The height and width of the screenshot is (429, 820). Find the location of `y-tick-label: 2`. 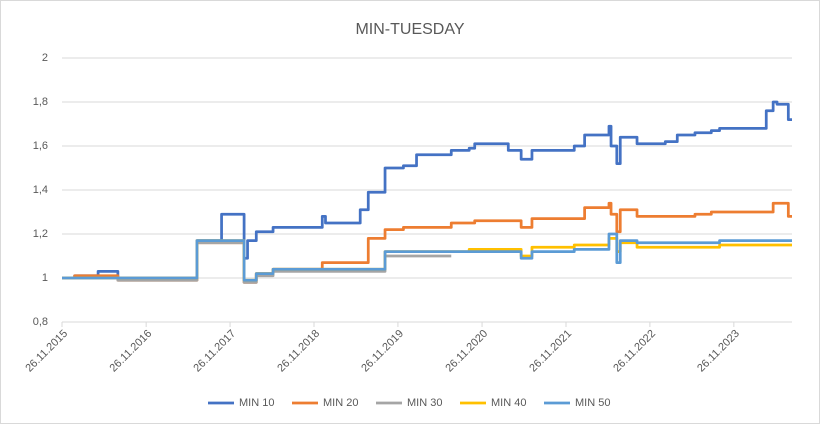

y-tick-label: 2 is located at coordinates (45, 58).